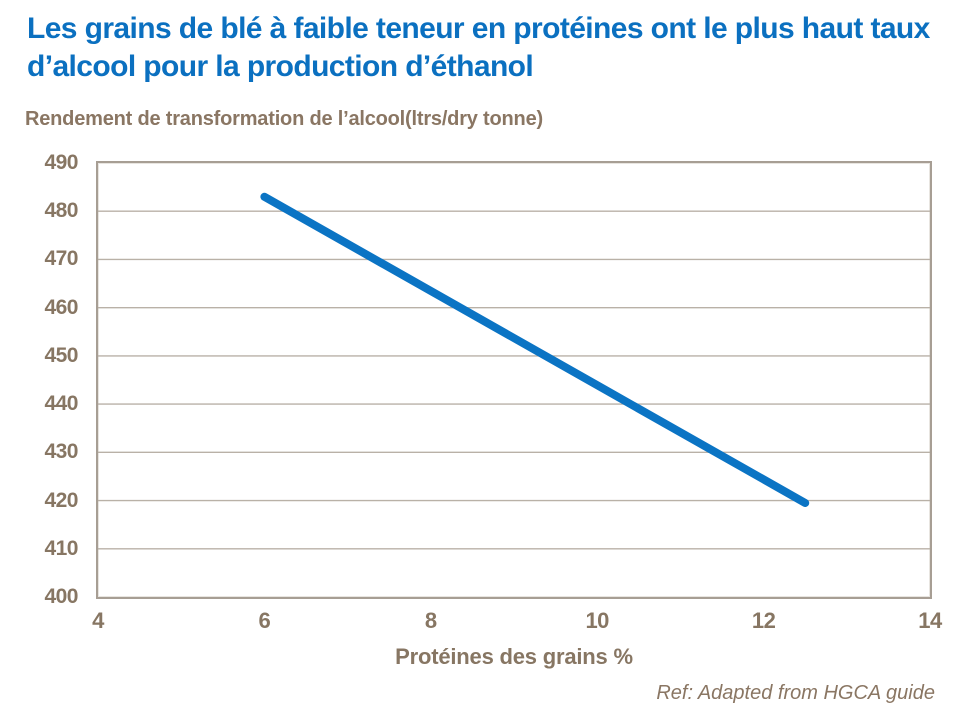  What do you see at coordinates (61, 355) in the screenshot?
I see `y-tick-label: 450` at bounding box center [61, 355].